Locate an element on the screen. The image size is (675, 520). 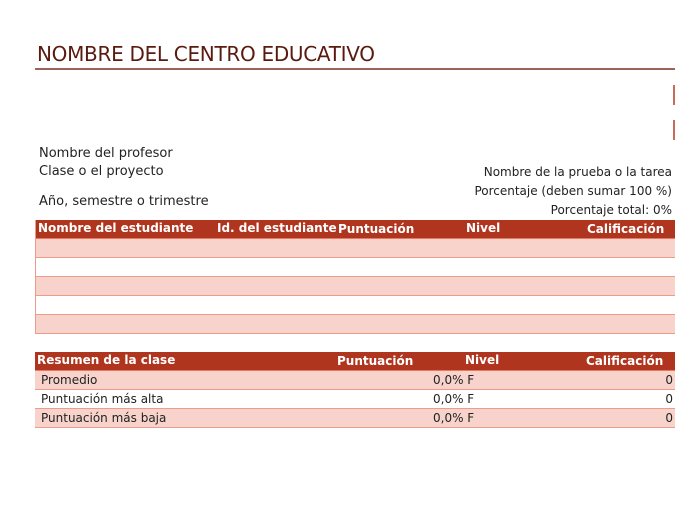
term-cell: Año, semestre o trimestre is located at coordinates (124, 201).